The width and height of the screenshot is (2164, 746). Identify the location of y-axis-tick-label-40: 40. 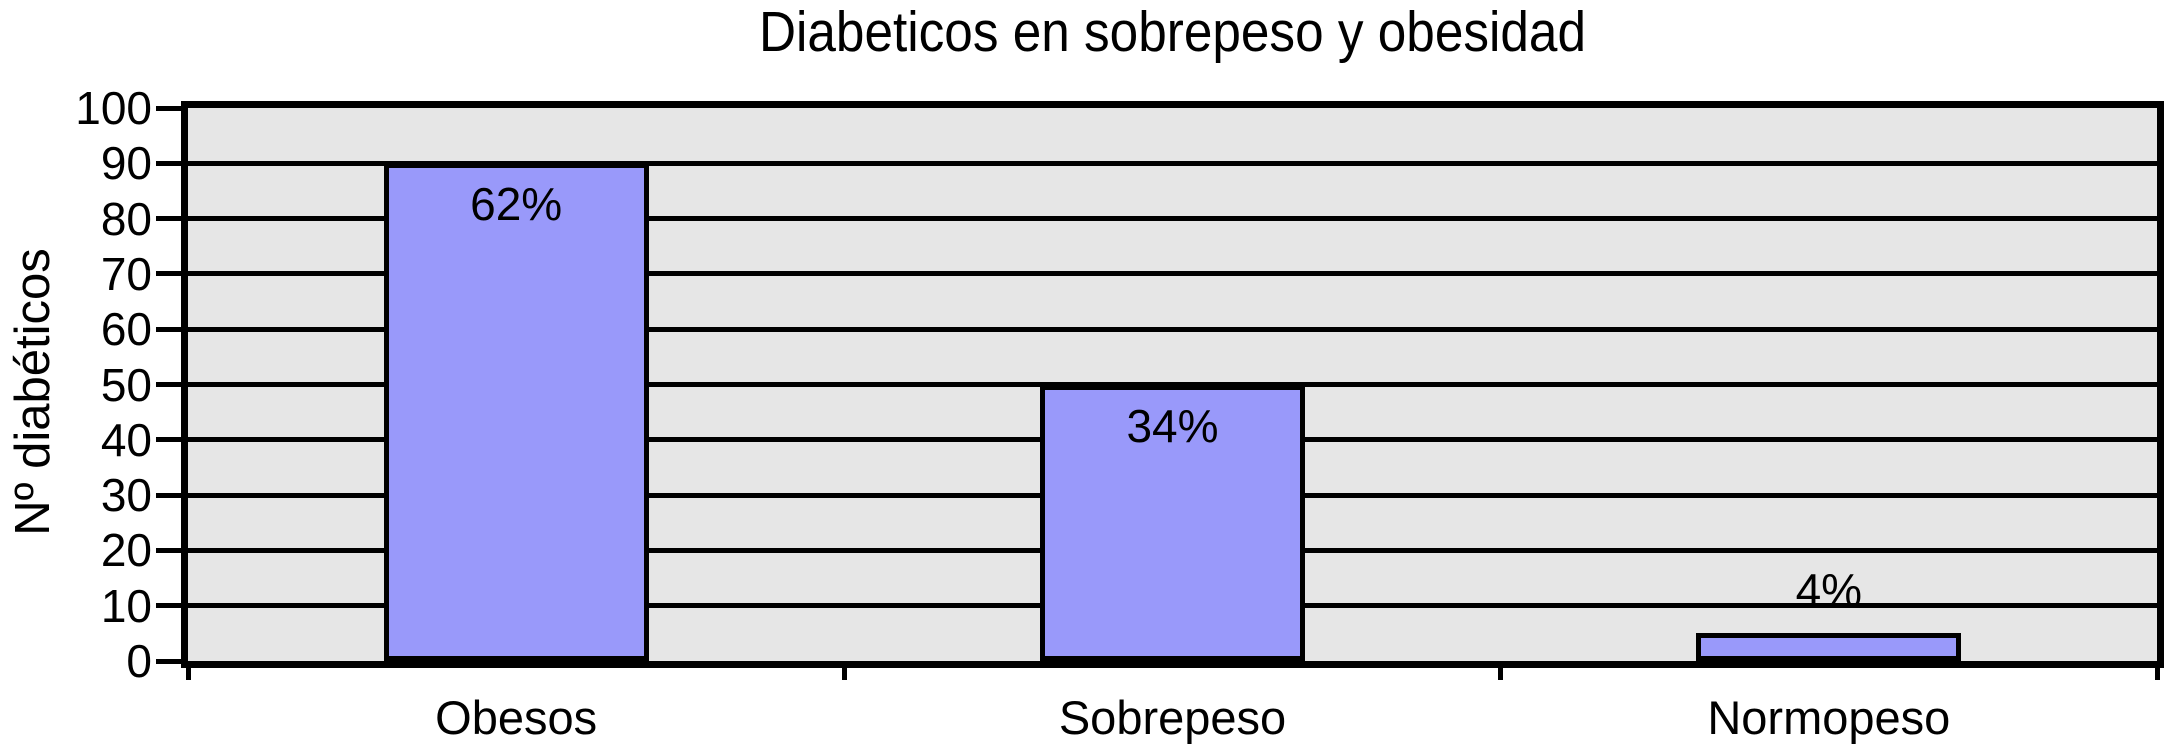
(126, 439).